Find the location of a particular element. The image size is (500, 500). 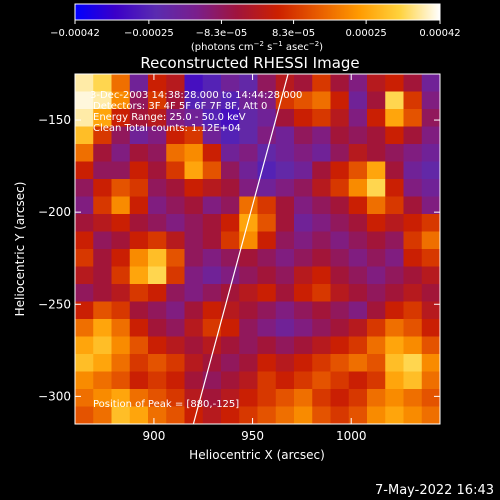

colorbar-tick-label: −8.3e−05 is located at coordinates (222, 33).